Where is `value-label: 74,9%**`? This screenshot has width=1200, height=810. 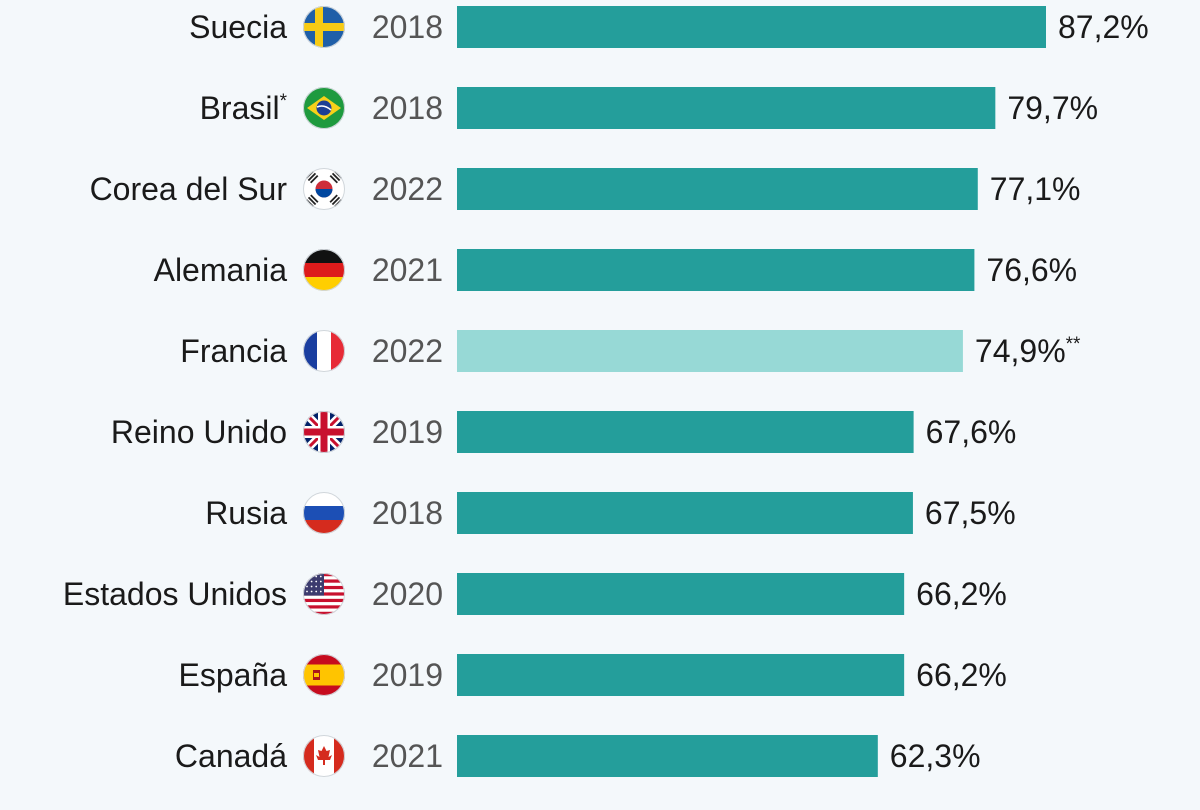
value-label: 74,9%** is located at coordinates (1028, 351).